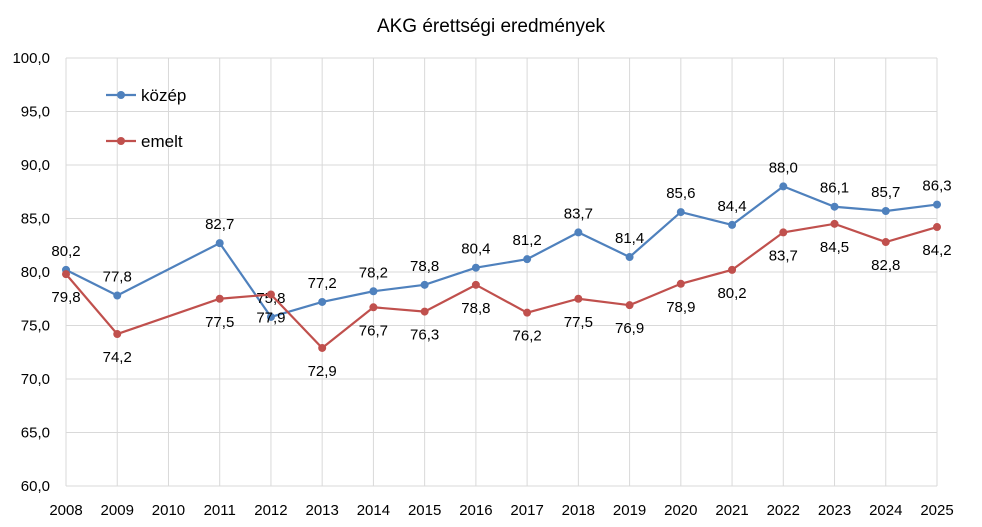 The width and height of the screenshot is (982, 527). What do you see at coordinates (680, 307) in the screenshot?
I see `data-label: 78,9` at bounding box center [680, 307].